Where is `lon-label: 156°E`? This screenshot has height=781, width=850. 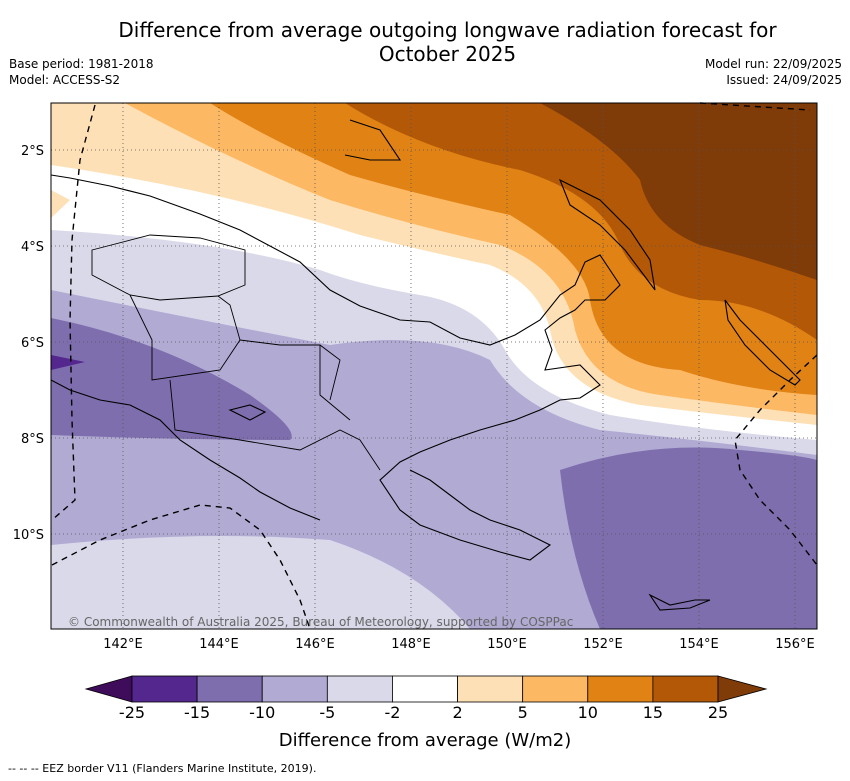
lon-label: 156°E is located at coordinates (795, 644).